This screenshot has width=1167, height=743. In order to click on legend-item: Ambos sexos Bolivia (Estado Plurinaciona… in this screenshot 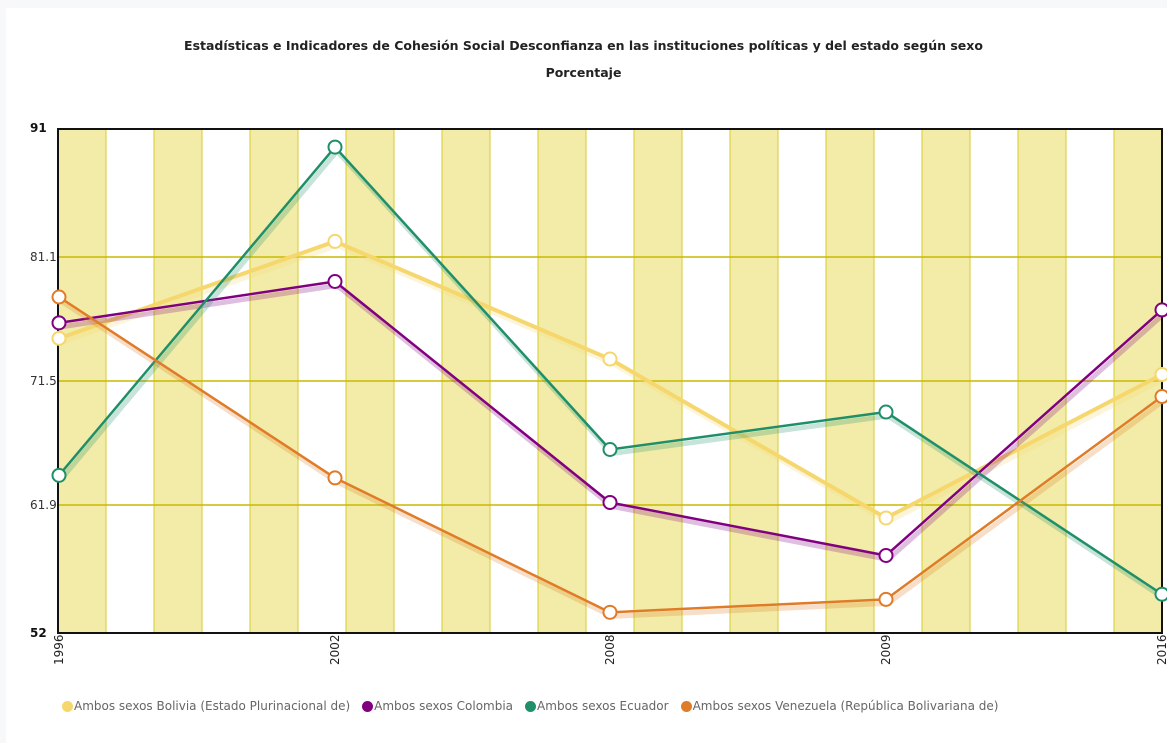, I will do `click(206, 706)`.